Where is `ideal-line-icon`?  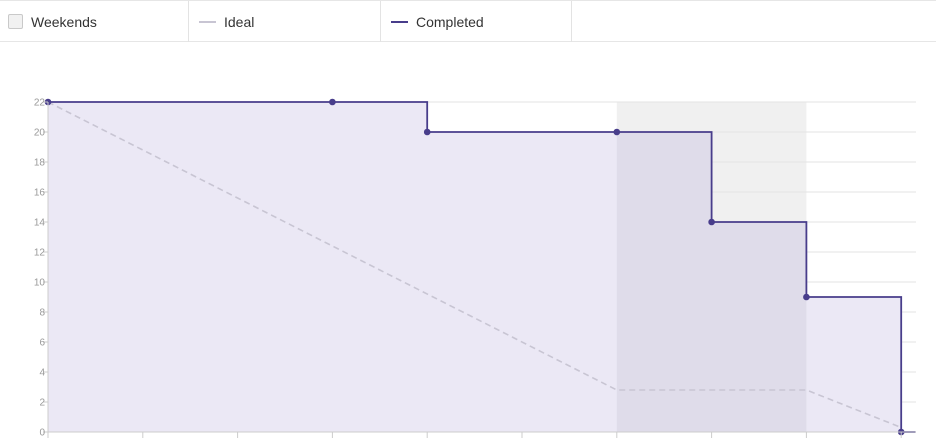 ideal-line-icon is located at coordinates (207, 21).